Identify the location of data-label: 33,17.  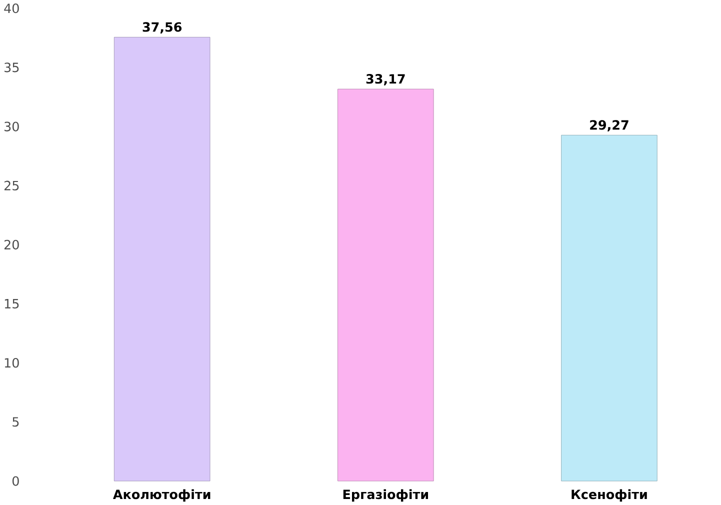
(385, 80).